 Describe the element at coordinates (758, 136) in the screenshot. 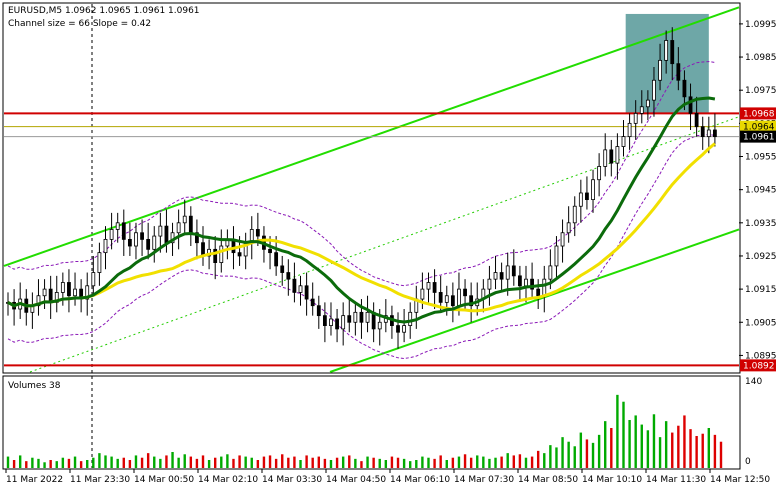

I see `price-label-bg` at that location.